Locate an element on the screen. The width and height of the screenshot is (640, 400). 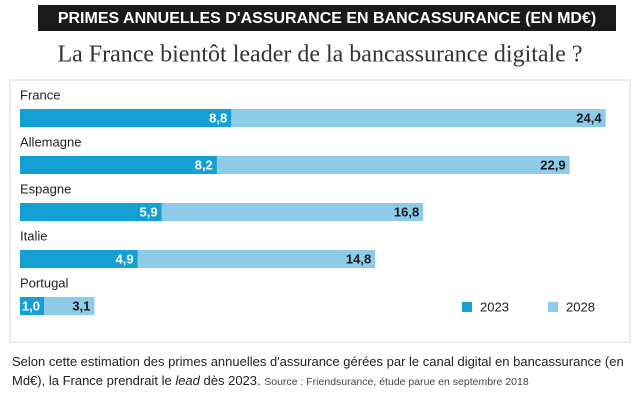
value-label: 3,1 is located at coordinates (81, 305).